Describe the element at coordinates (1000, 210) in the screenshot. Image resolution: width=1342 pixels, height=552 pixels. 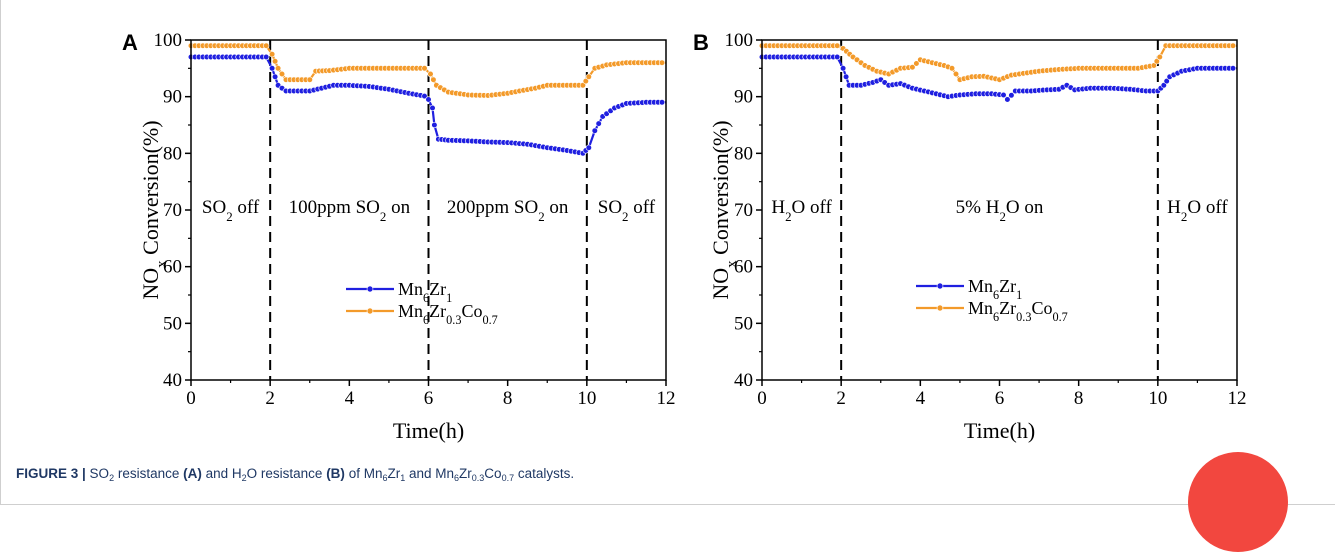
I see `region-label: 5% H2O on` at that location.